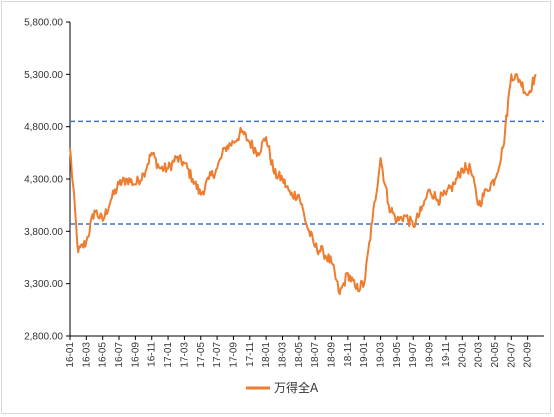 Image resolution: width=554 pixels, height=417 pixels. Describe the element at coordinates (446, 354) in the screenshot. I see `x-tick-label: 19-11` at that location.